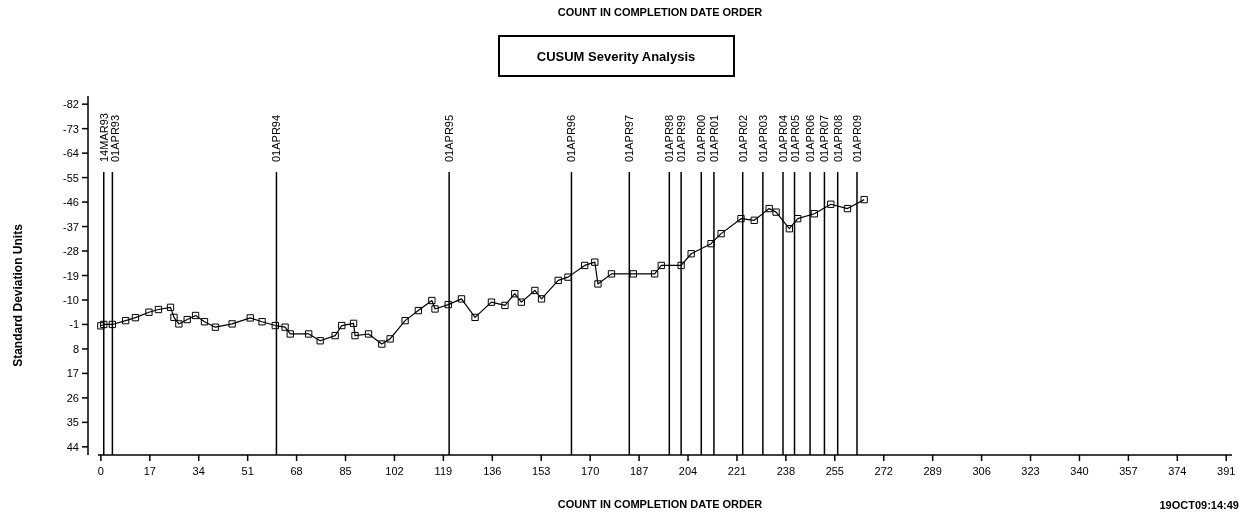  What do you see at coordinates (1128, 471) in the screenshot?
I see `x-tick-label: 357` at bounding box center [1128, 471].